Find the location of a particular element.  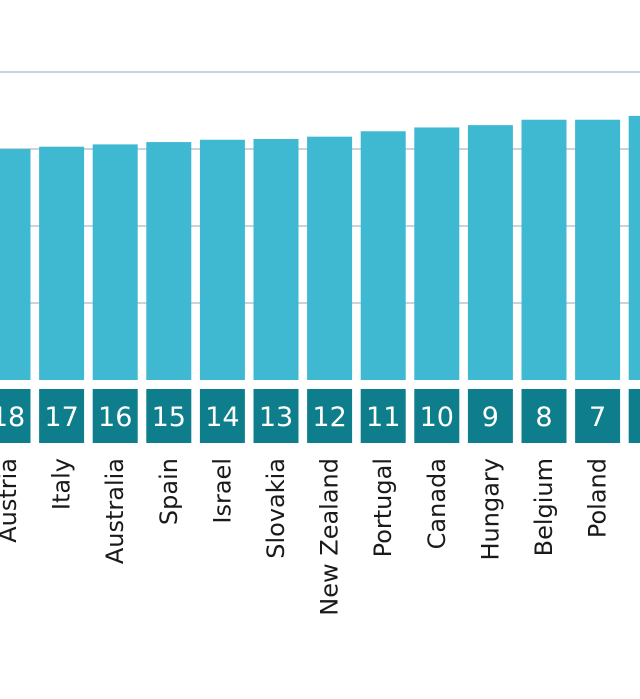

country-label: Portugal is located at coordinates (383, 507).